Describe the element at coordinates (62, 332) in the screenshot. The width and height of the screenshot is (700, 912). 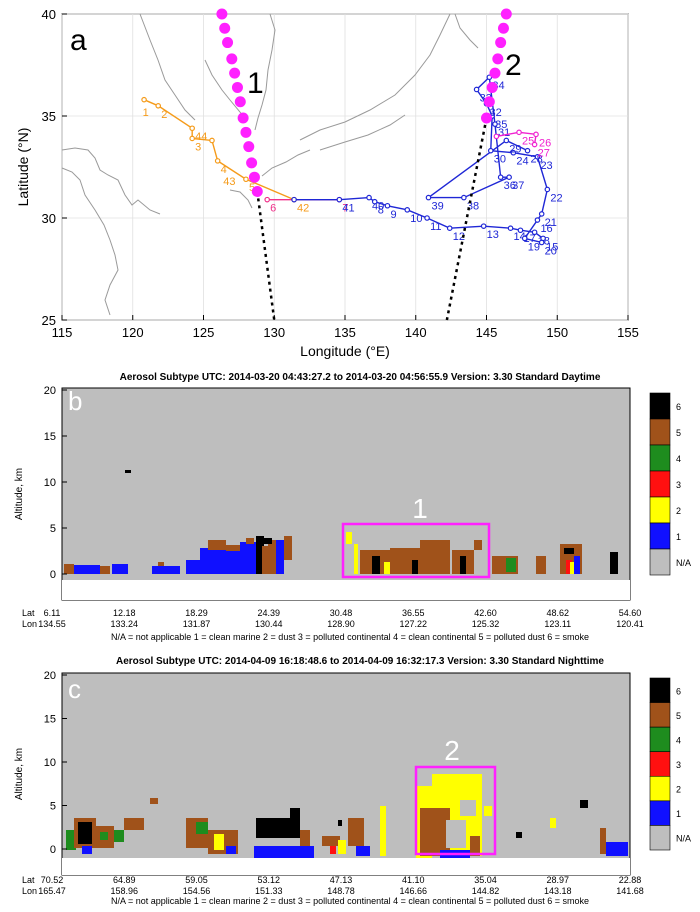
I see `map-x-tick-label: 115` at that location.